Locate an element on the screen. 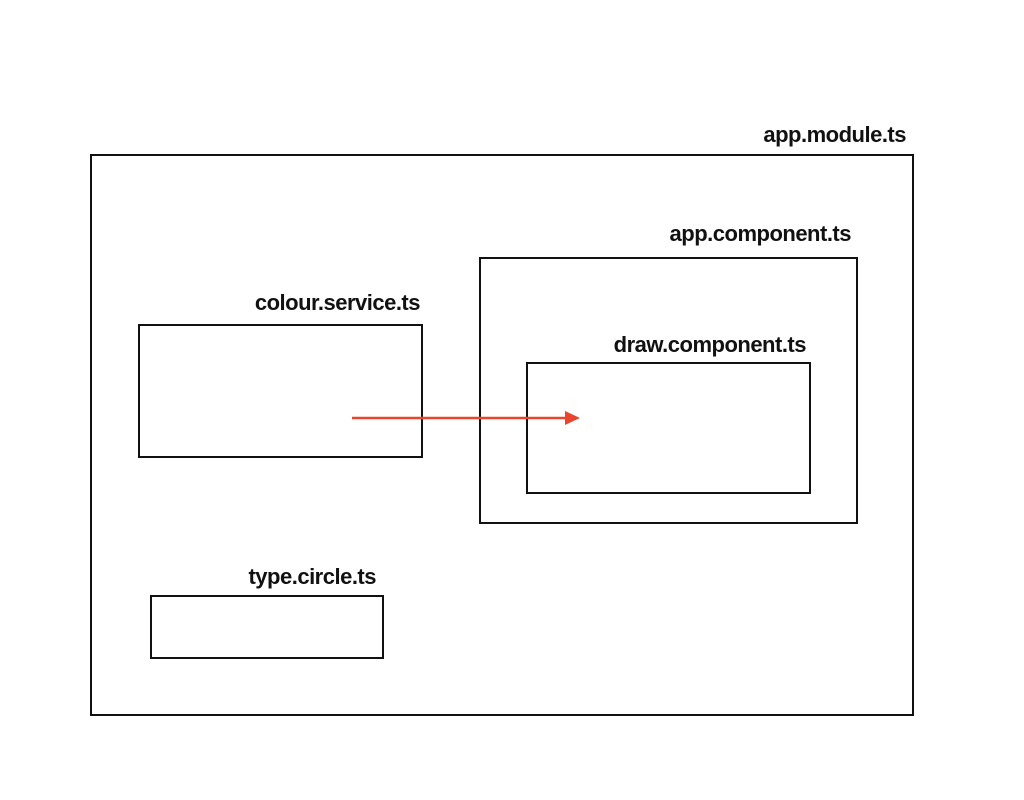 This screenshot has height=800, width=1024. app-module-label: app.module.ts is located at coordinates (834, 134).